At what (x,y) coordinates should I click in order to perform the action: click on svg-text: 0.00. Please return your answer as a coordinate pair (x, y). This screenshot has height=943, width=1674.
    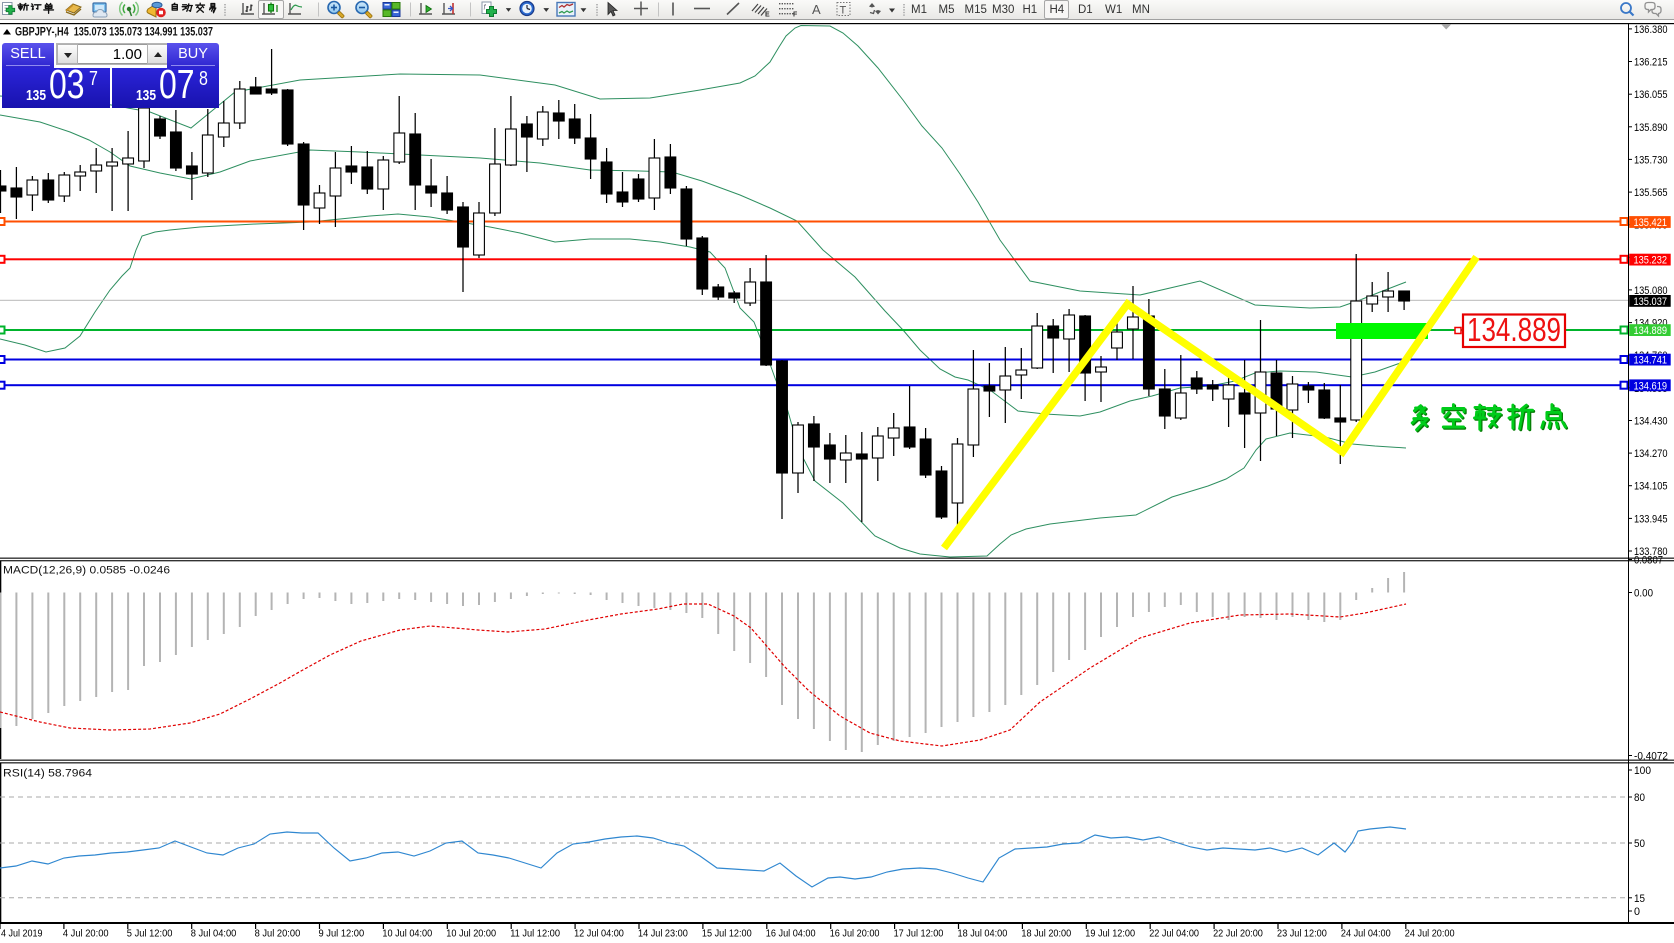
    Looking at the image, I should click on (1643, 594).